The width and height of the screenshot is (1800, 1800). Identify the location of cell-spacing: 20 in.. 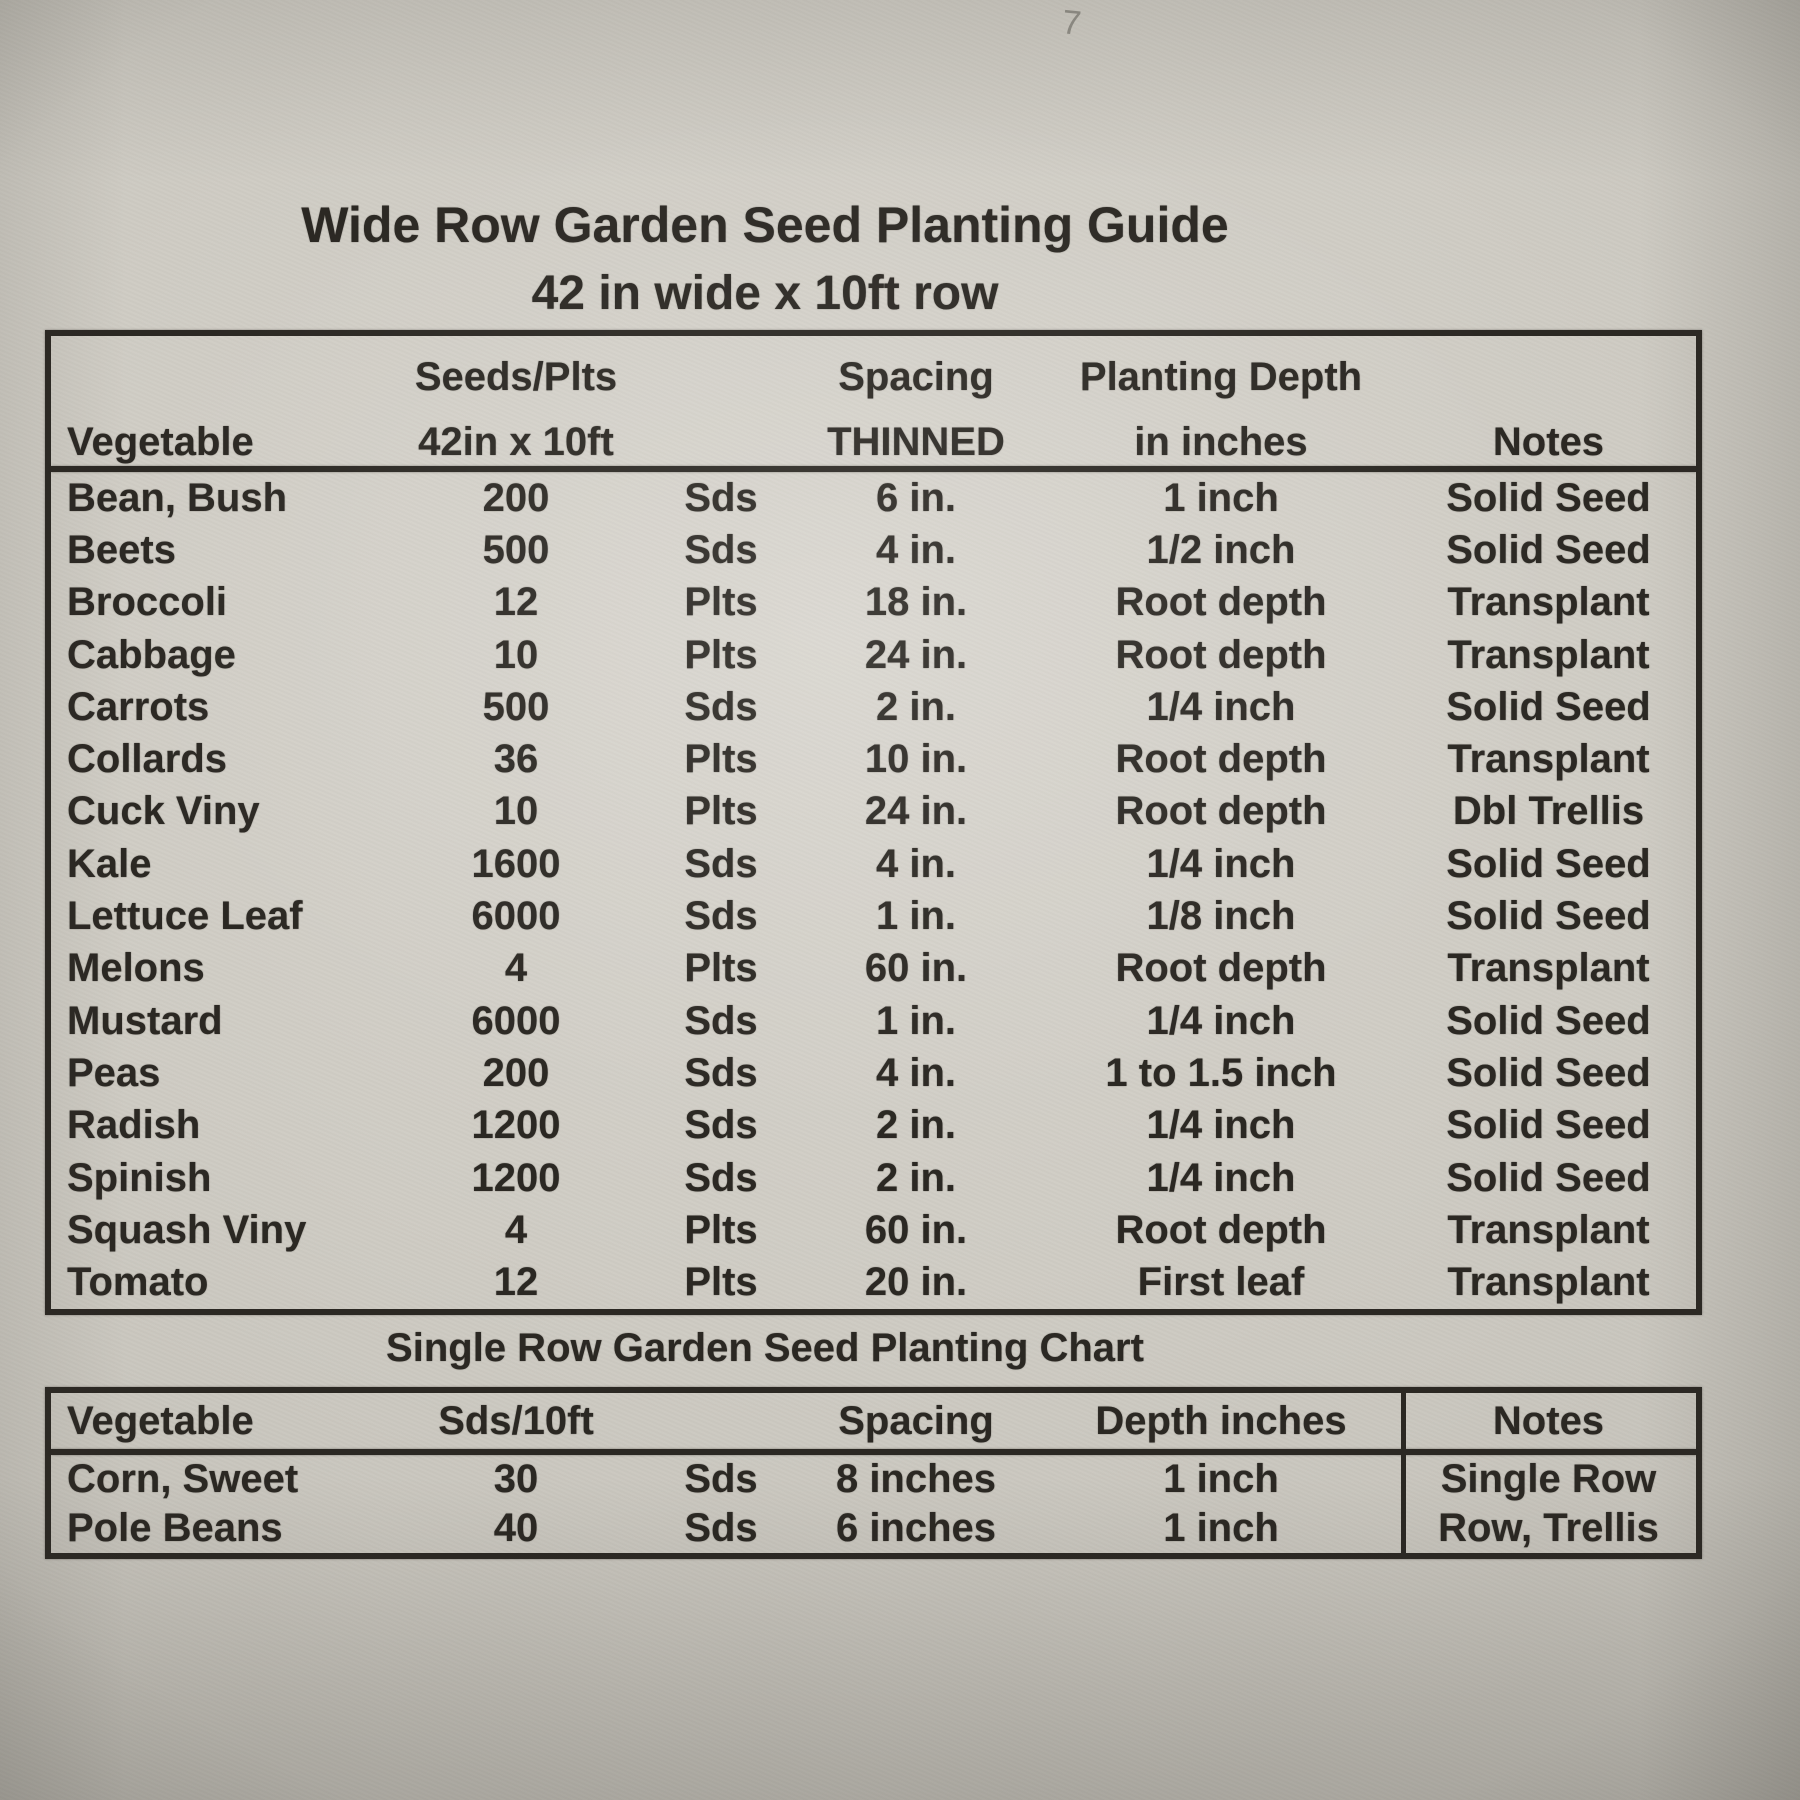
(916, 1282).